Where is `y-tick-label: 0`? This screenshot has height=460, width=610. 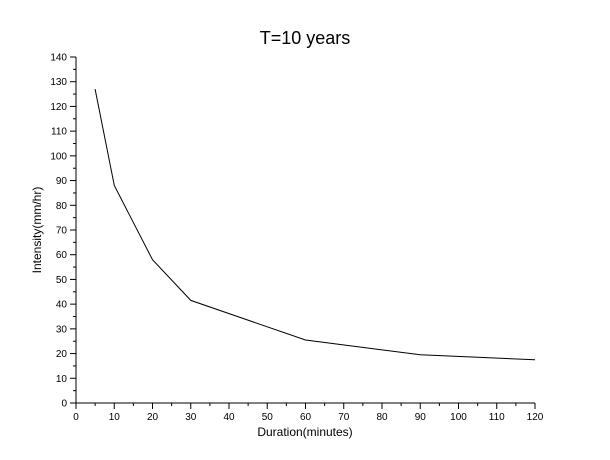 y-tick-label: 0 is located at coordinates (64, 404).